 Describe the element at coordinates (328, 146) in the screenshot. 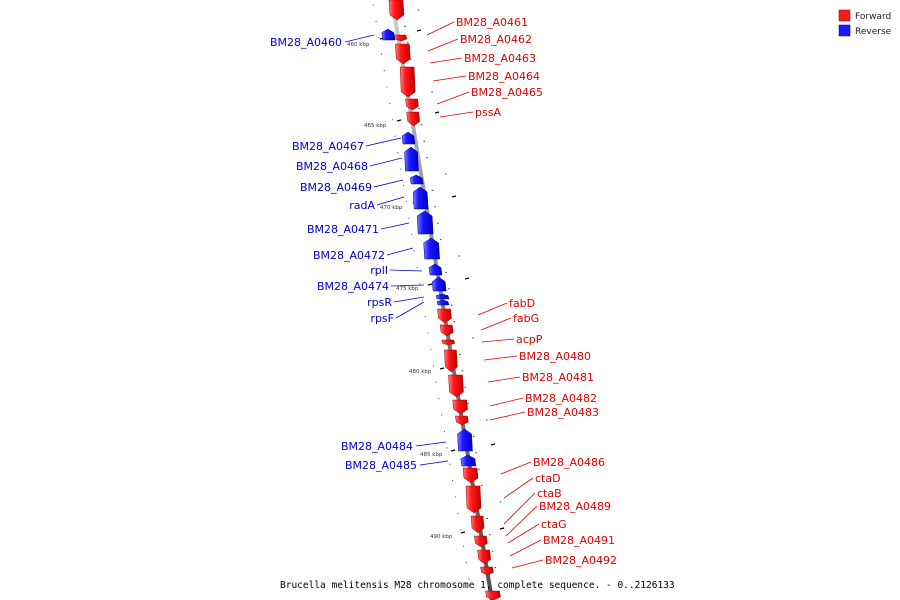

I see `gene-label: BM28_A0467` at that location.